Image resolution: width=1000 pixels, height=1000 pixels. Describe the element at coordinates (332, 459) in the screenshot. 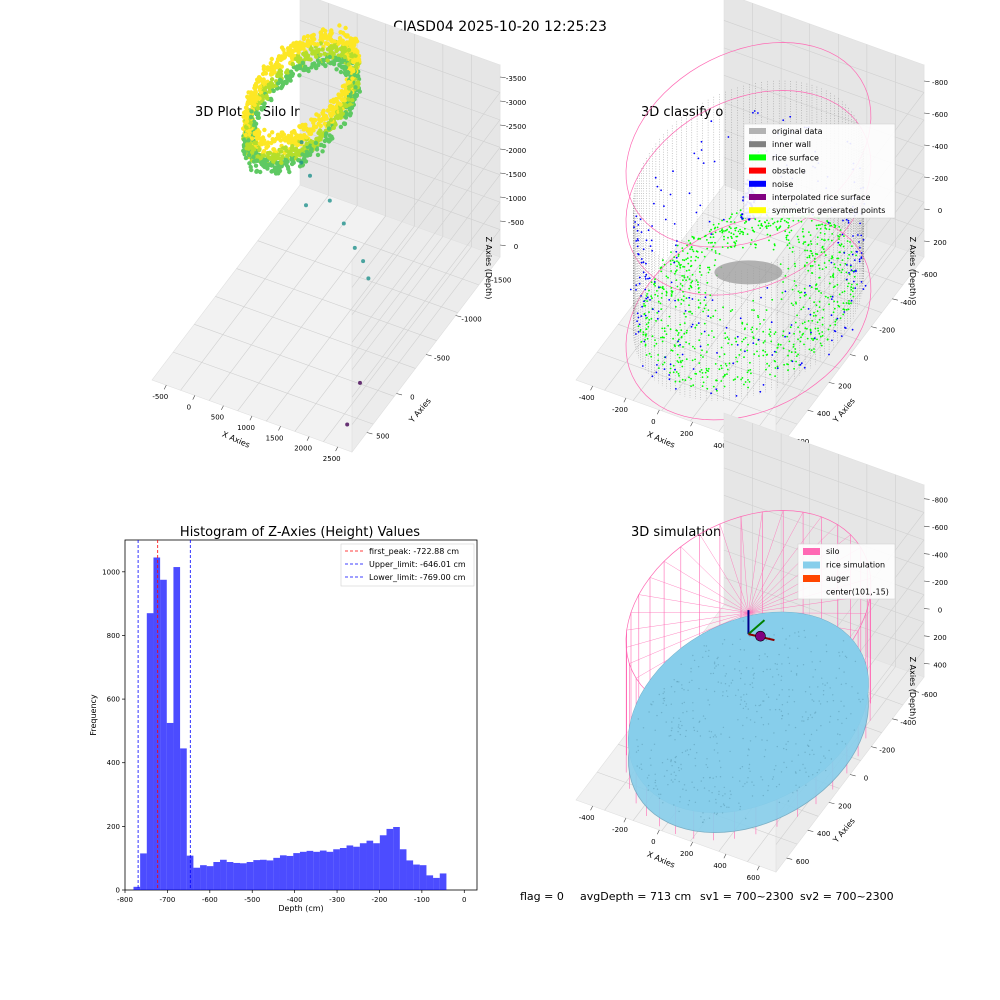

I see `raw-x-axis-tick-label: 2500` at that location.